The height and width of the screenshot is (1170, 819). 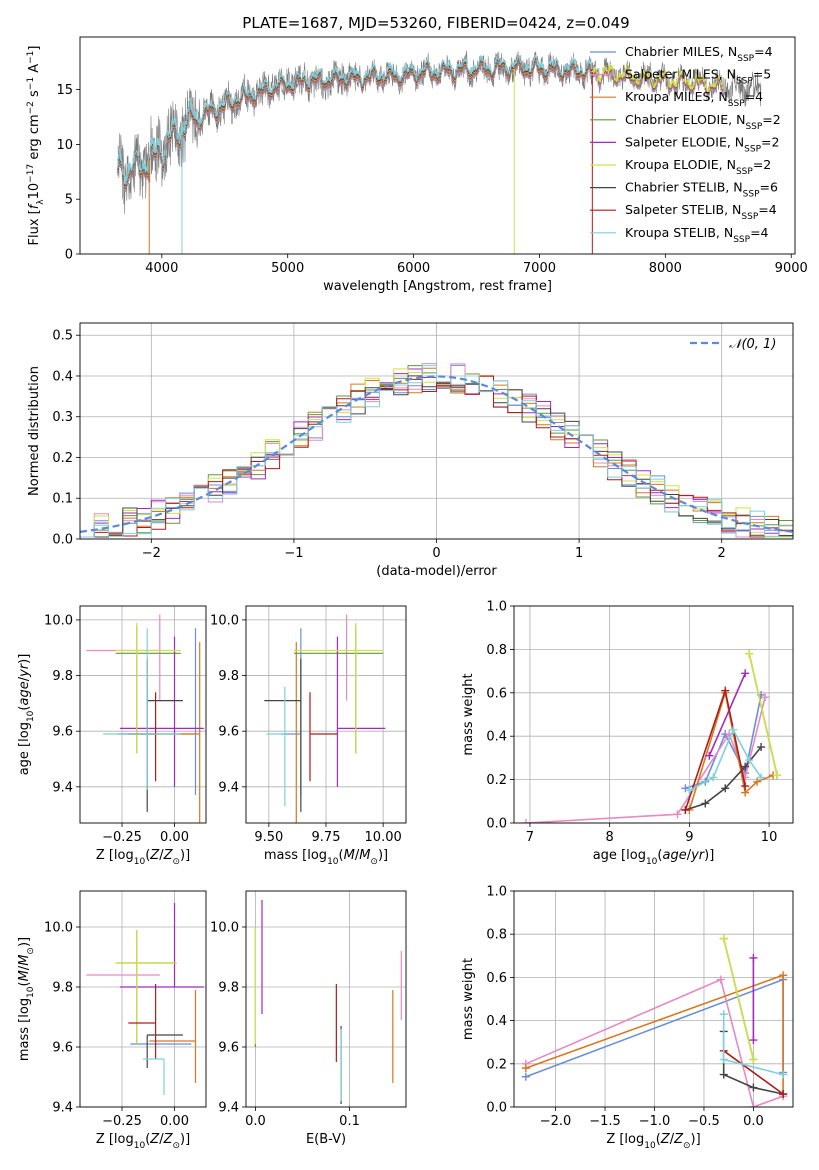 I want to click on series-kroupa-miles, so click(x=731, y=751).